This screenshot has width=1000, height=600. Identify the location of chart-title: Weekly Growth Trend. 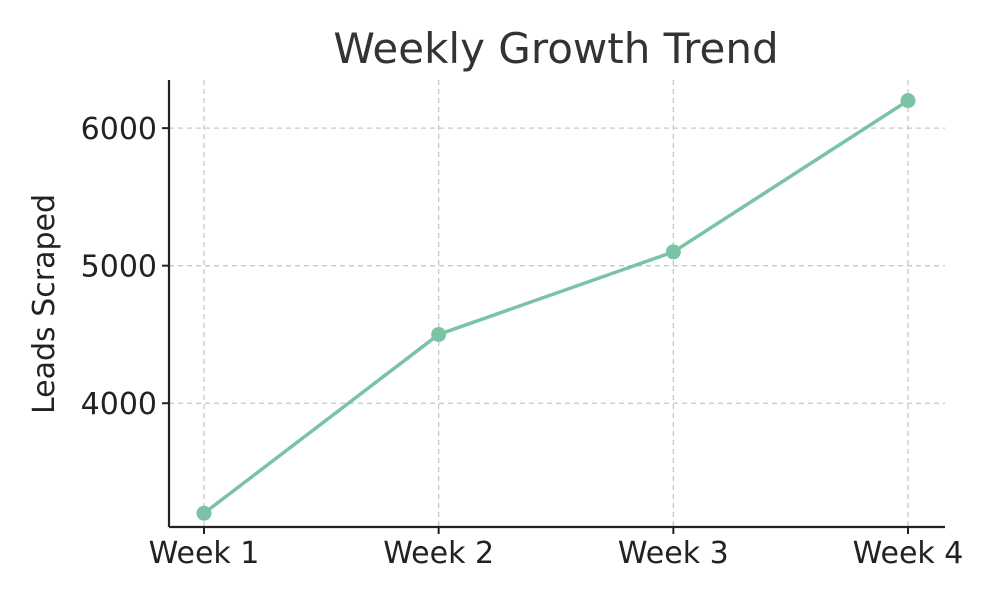
(555, 48).